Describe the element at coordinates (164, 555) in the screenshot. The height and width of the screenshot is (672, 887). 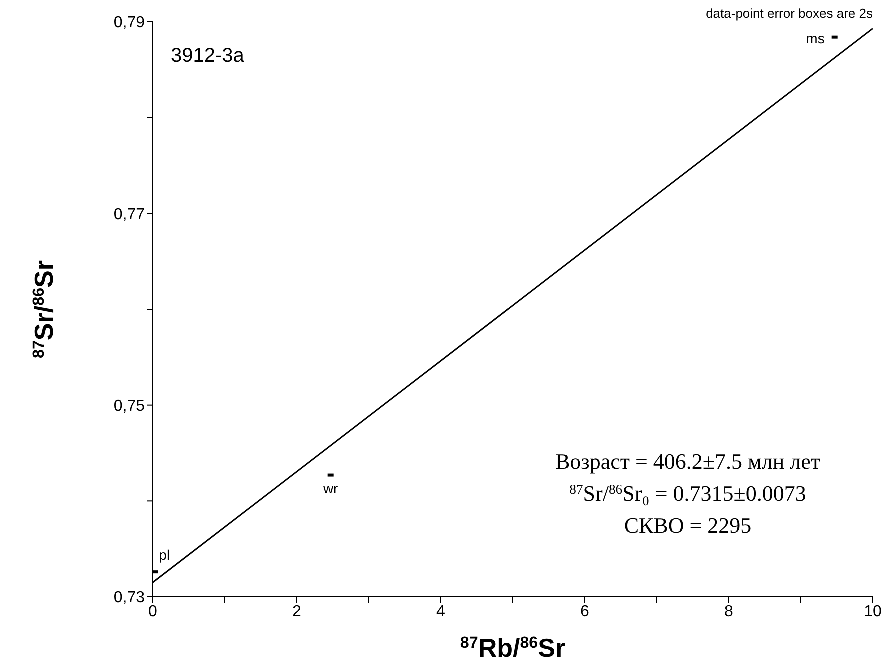
I see `annotation: pl` at that location.